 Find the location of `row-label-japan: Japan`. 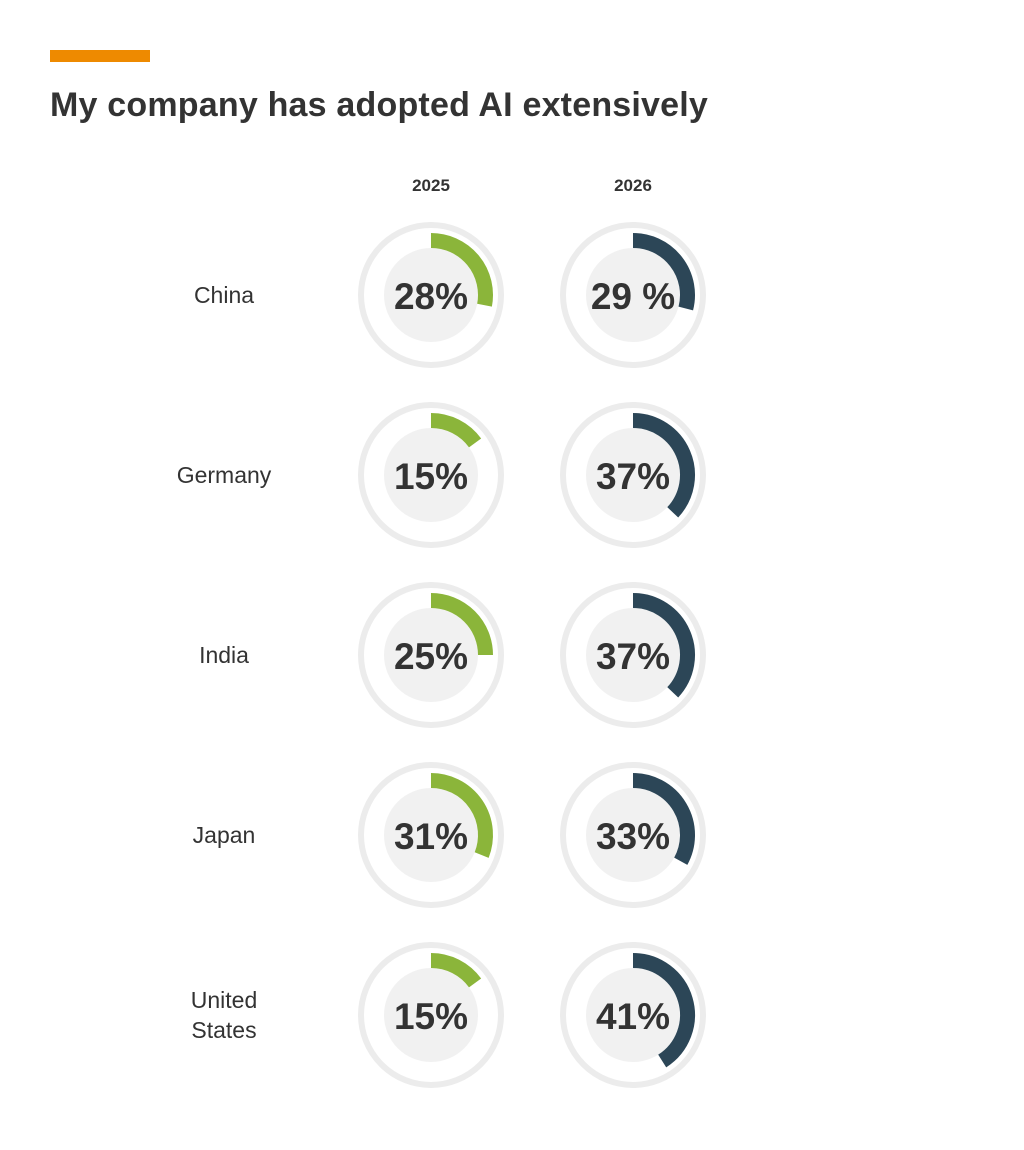

row-label-japan: Japan is located at coordinates (224, 835).